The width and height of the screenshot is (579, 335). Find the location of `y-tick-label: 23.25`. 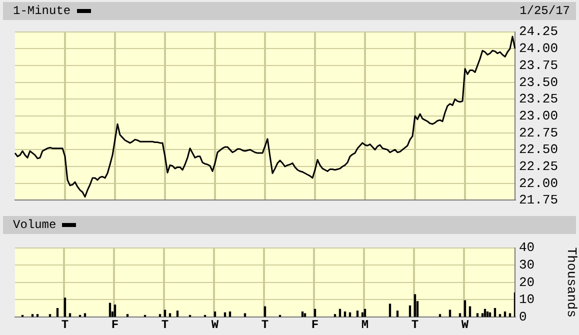

y-tick-label: 23.25 is located at coordinates (538, 99).